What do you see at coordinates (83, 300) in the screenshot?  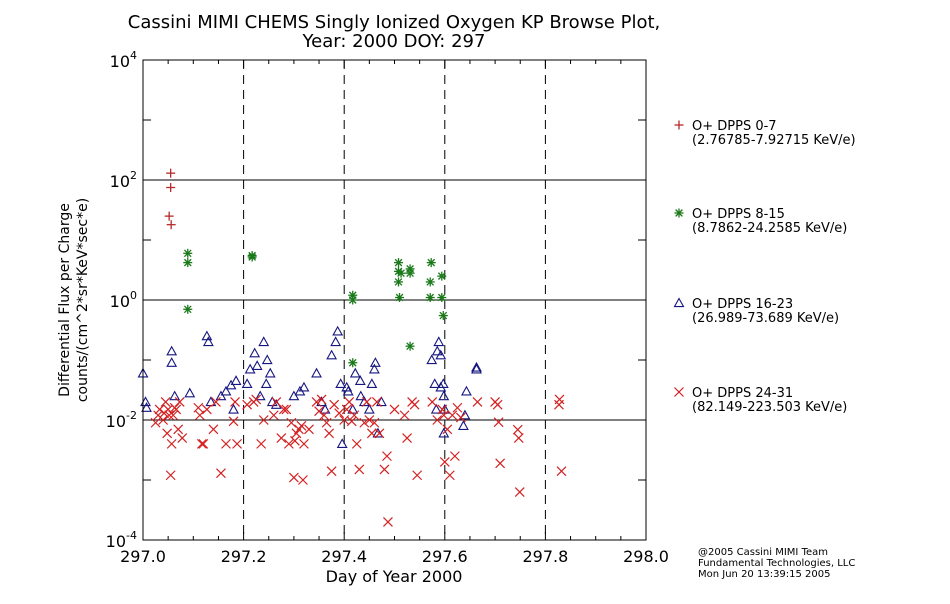 I see `y-axis-label-line2: counts/(cm^2*sr*KeV*sec*e)` at bounding box center [83, 300].